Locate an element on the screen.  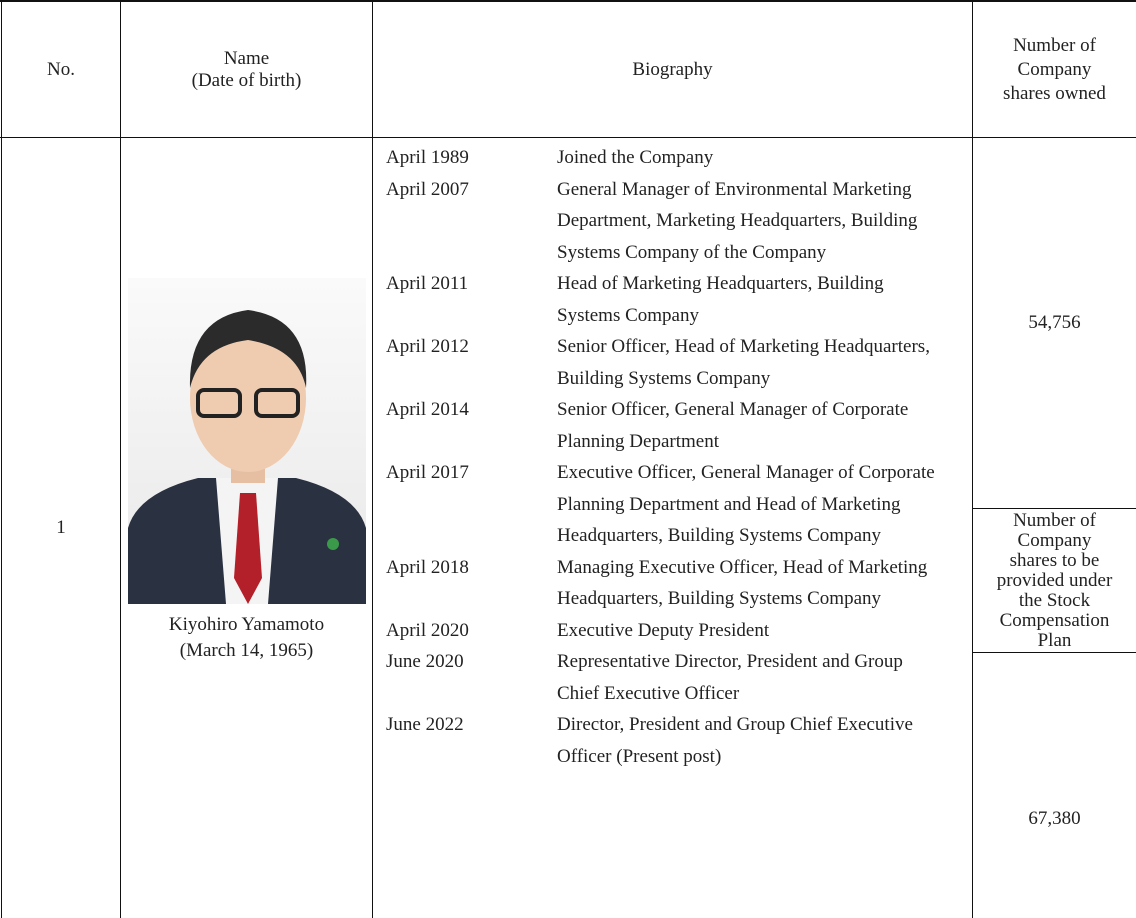
entry-date: April 2007 is located at coordinates (427, 189).